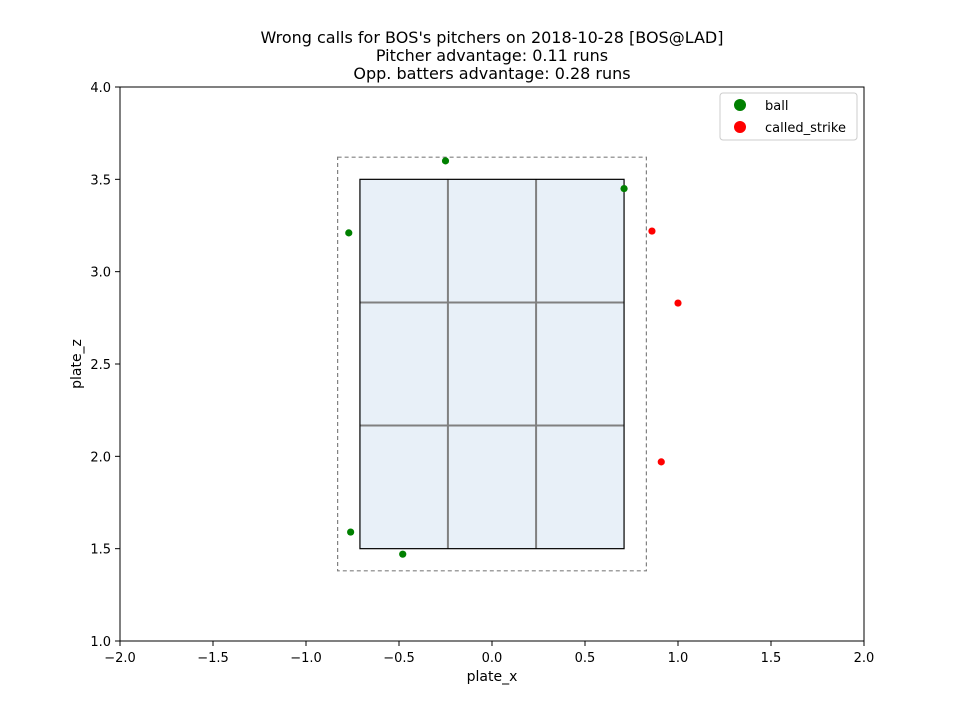 The height and width of the screenshot is (720, 960). Describe the element at coordinates (213, 658) in the screenshot. I see `x-tick-label-1: −1.5` at that location.